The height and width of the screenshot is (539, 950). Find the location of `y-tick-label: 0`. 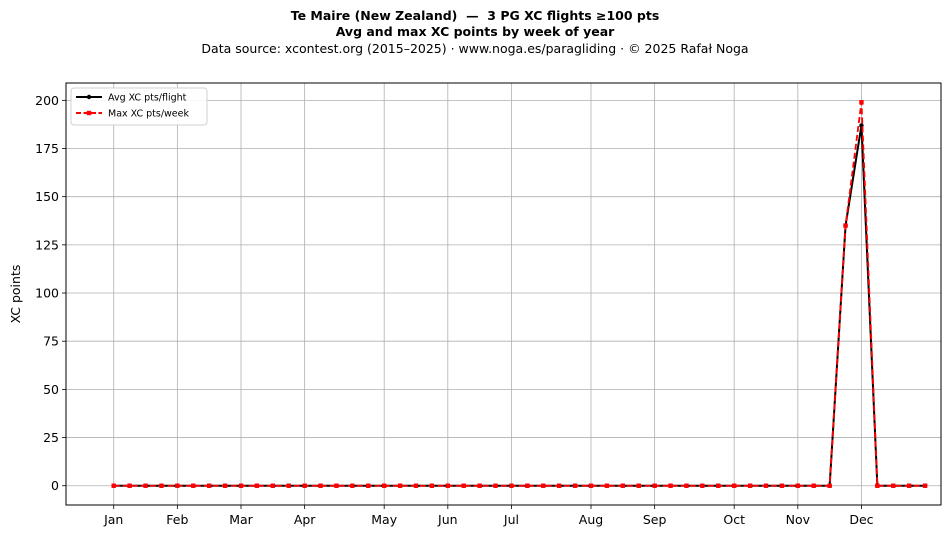

y-tick-label: 0 is located at coordinates (55, 485).